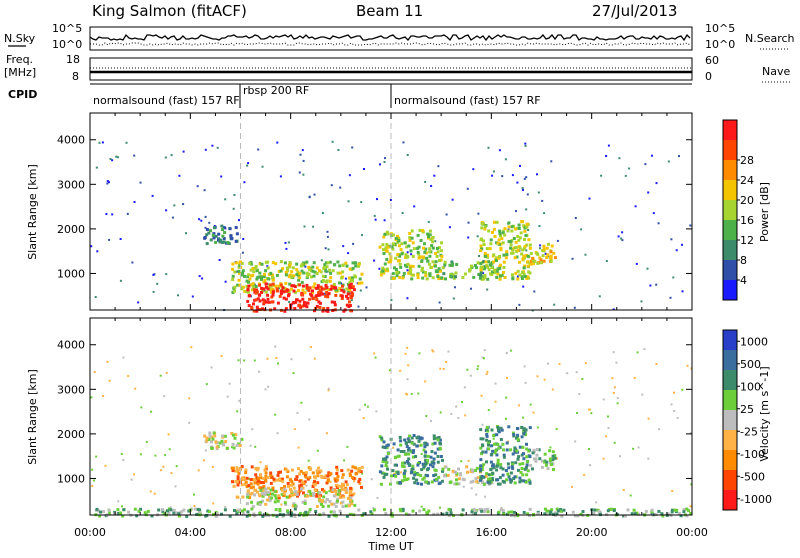 The height and width of the screenshot is (558, 800). Describe the element at coordinates (730, 480) in the screenshot. I see `colorbar-segment` at that location.